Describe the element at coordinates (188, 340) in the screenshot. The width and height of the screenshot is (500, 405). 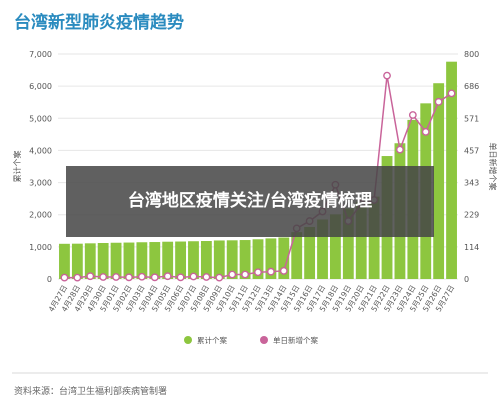
I see `legend-swatch-bar` at that location.